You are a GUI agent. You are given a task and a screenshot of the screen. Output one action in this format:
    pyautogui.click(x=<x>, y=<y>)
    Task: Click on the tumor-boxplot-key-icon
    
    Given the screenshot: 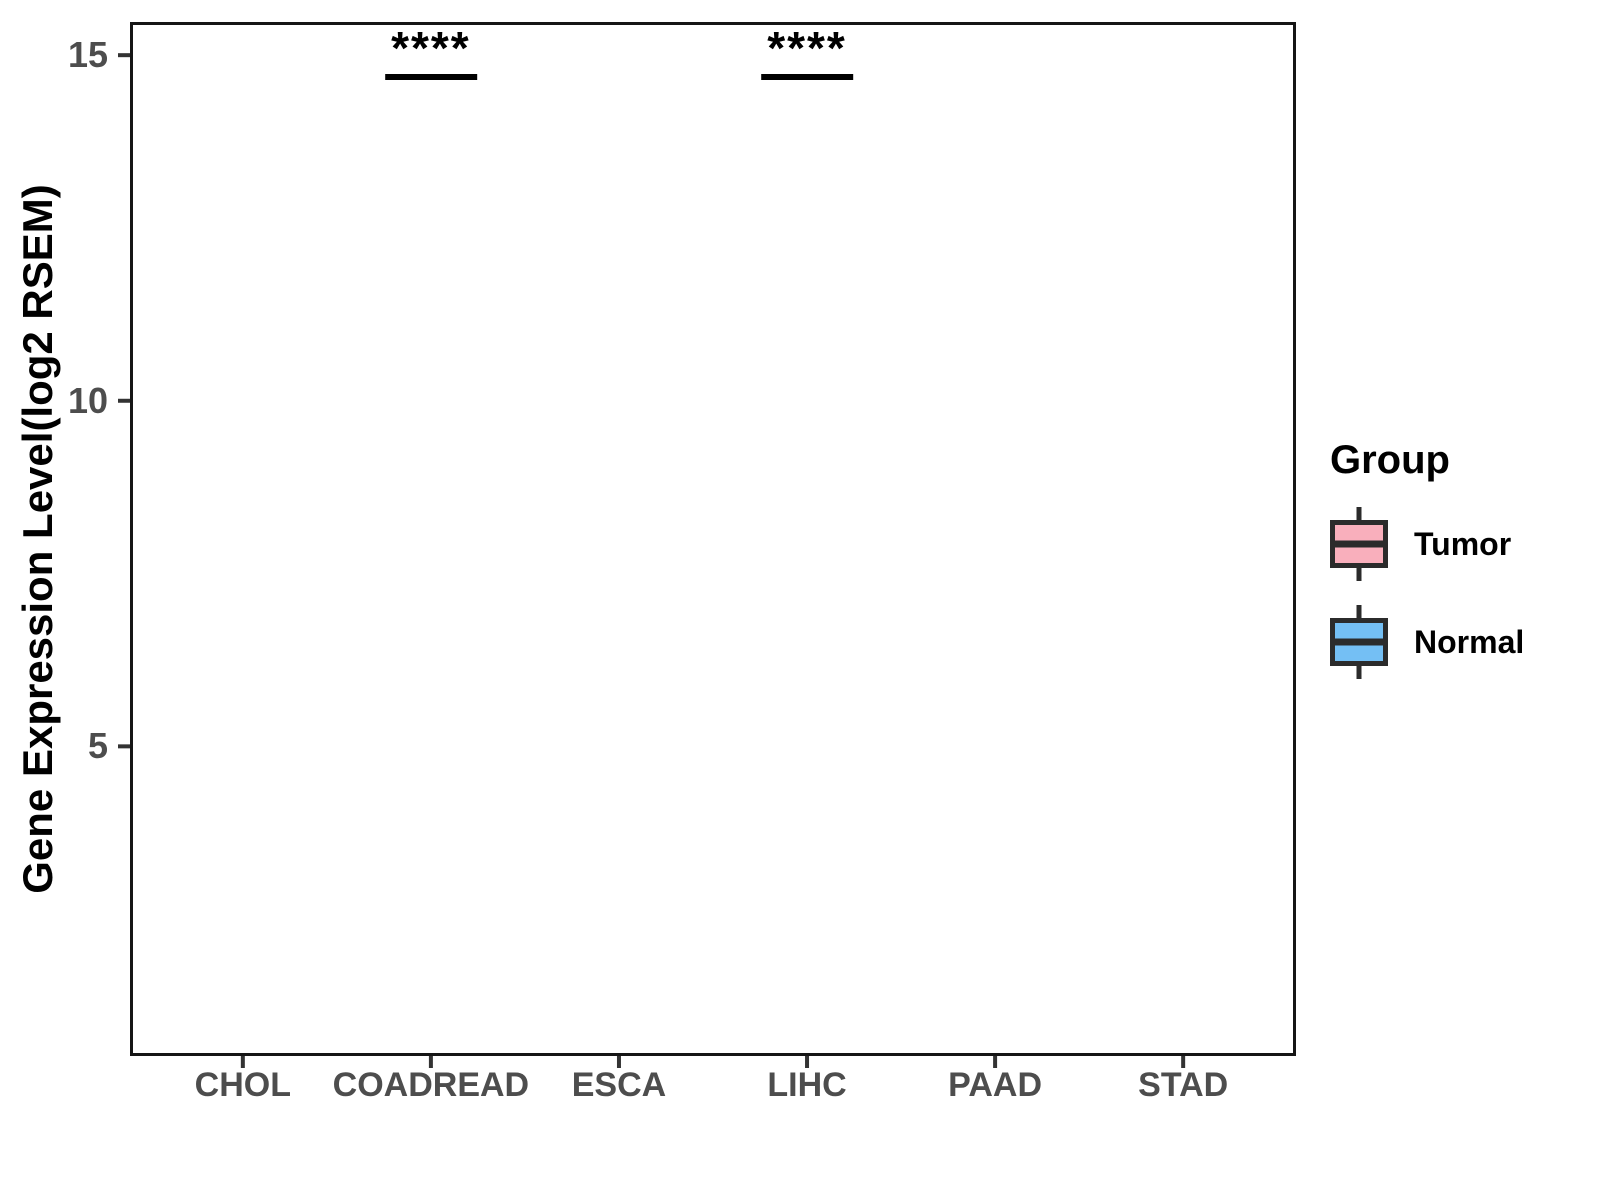 What is the action you would take?
    pyautogui.click(x=1359, y=544)
    